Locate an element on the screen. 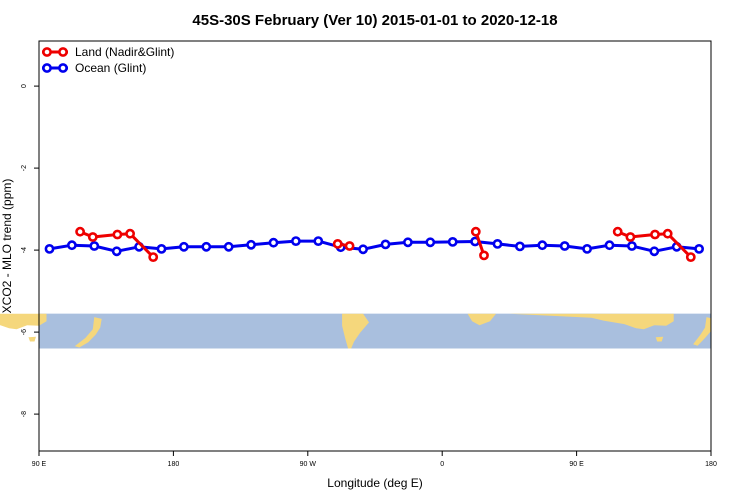 The width and height of the screenshot is (750, 500). series-layer is located at coordinates (374, 244).